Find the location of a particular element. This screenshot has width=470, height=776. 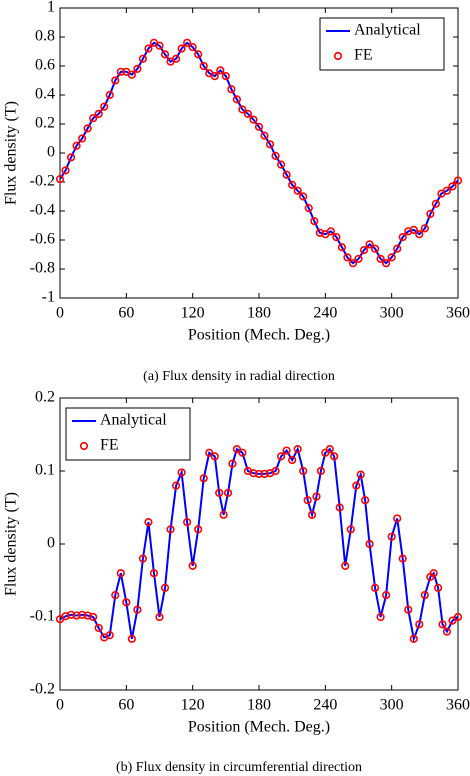

y-tick-label: 1 is located at coordinates (51, 8).